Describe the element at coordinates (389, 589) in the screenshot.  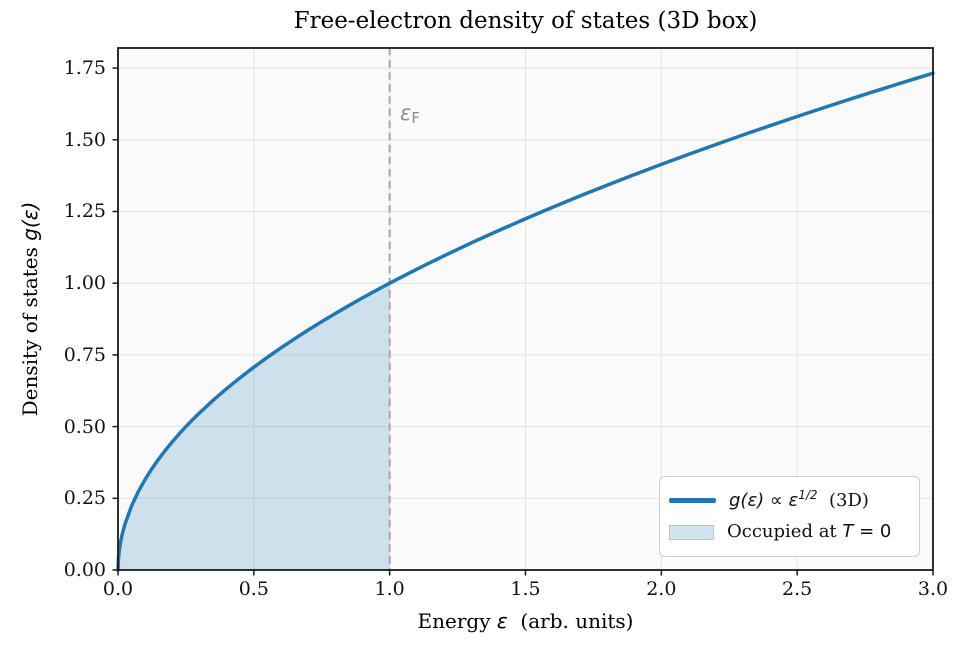
I see `x-tick-label: 1.0` at that location.